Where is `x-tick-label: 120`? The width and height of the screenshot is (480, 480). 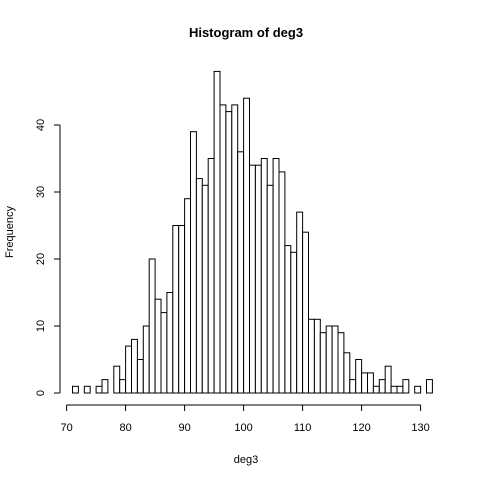 x-tick-label: 120 is located at coordinates (361, 428).